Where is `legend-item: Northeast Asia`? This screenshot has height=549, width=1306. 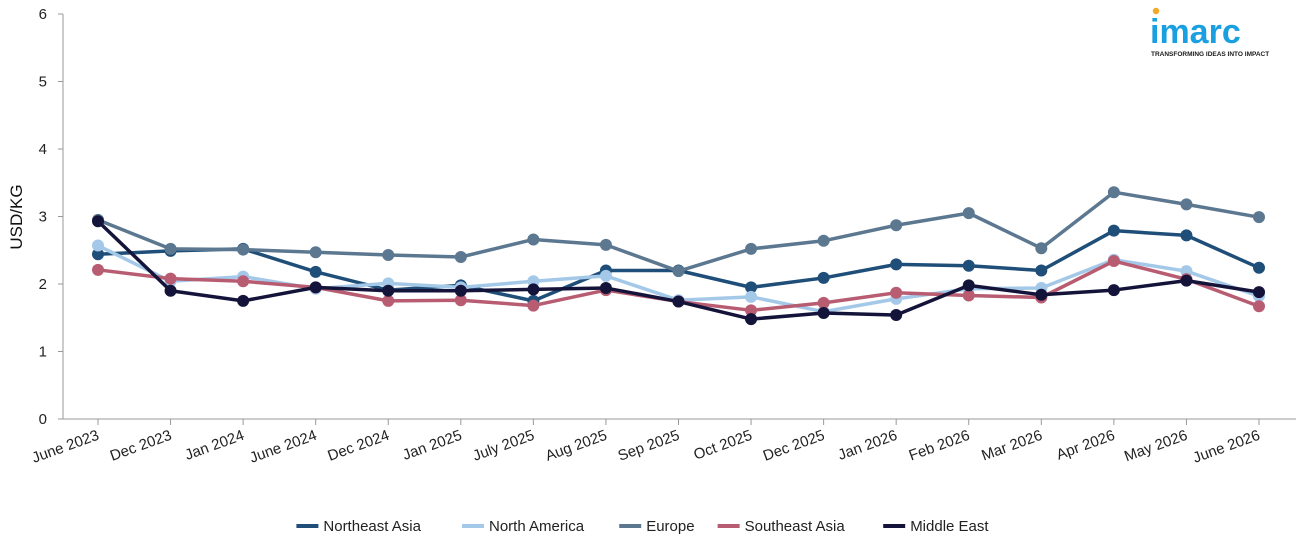
legend-item: Northeast Asia is located at coordinates (359, 526).